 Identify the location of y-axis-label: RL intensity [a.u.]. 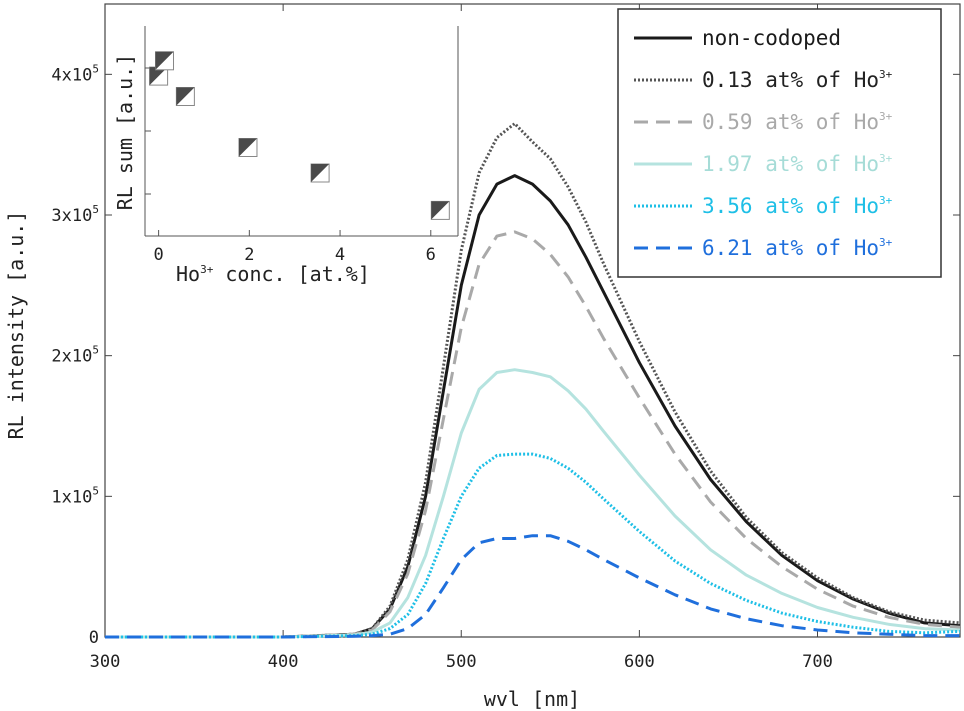
(16, 325).